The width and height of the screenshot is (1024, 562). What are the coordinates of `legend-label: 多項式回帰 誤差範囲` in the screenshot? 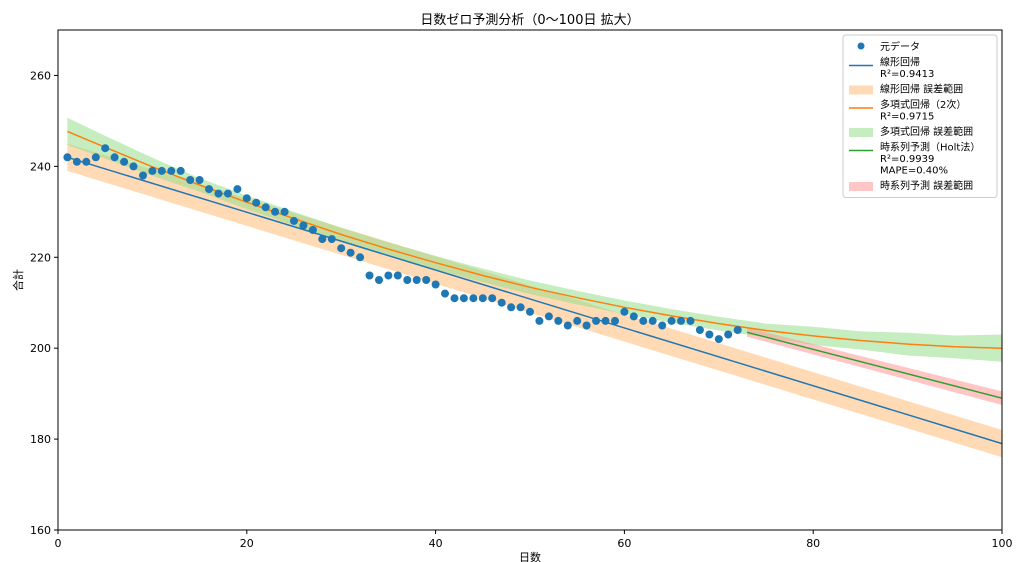 It's located at (926, 131).